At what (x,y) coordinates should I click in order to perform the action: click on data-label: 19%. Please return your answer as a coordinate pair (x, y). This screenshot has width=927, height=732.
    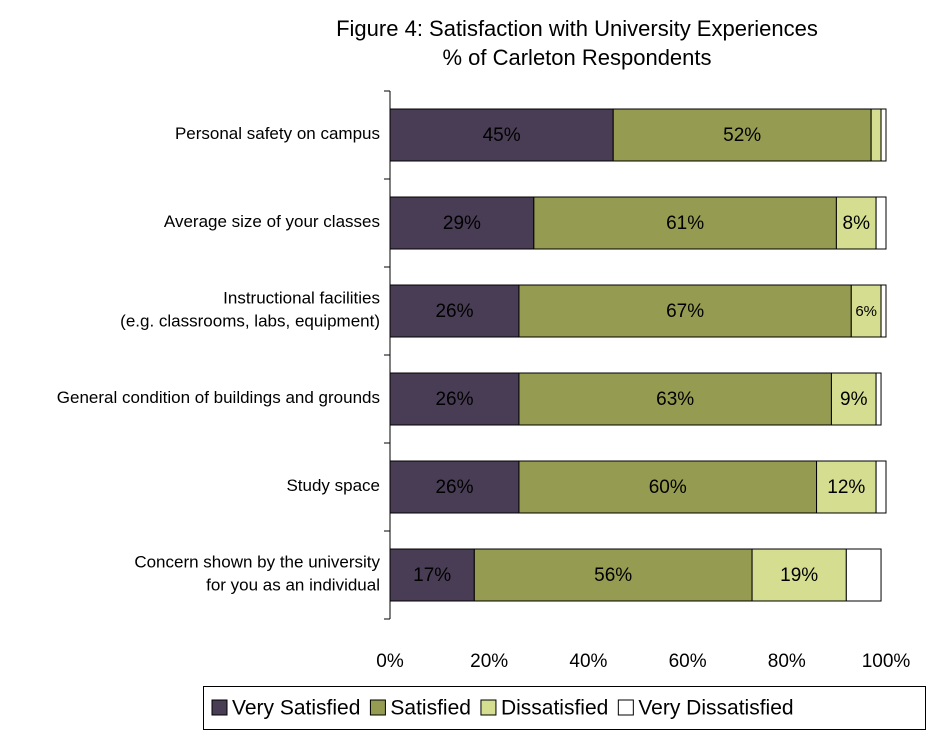
    Looking at the image, I should click on (799, 575).